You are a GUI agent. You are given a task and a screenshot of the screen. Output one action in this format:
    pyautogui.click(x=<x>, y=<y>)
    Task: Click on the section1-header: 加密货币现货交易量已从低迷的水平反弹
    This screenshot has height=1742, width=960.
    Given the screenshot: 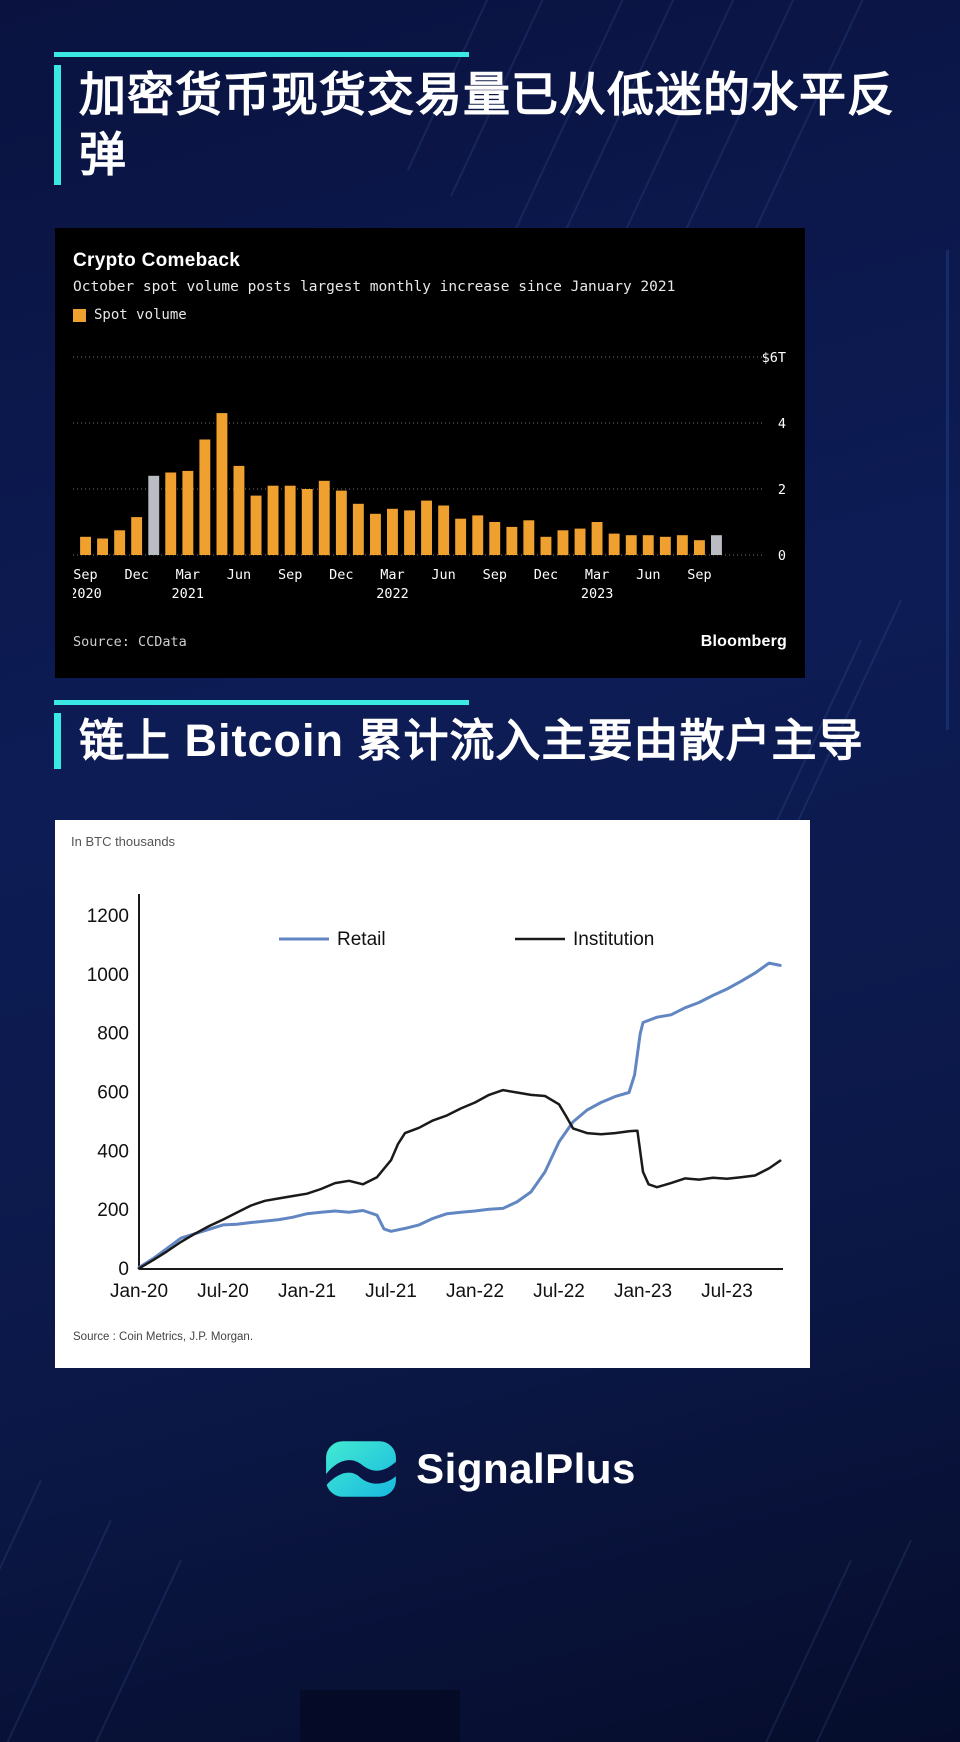 What is the action you would take?
    pyautogui.click(x=485, y=119)
    